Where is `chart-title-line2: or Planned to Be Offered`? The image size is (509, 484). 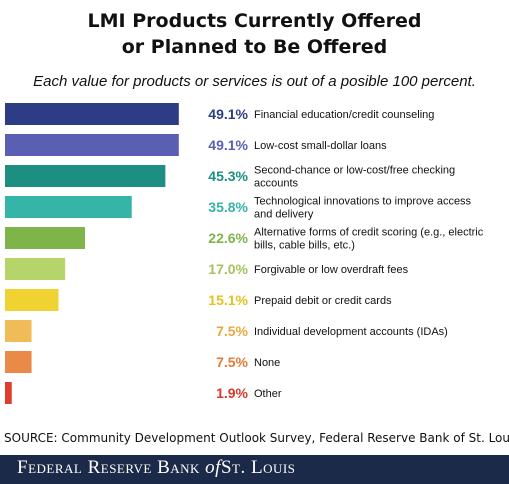
chart-title-line2: or Planned to Be Offered is located at coordinates (254, 47).